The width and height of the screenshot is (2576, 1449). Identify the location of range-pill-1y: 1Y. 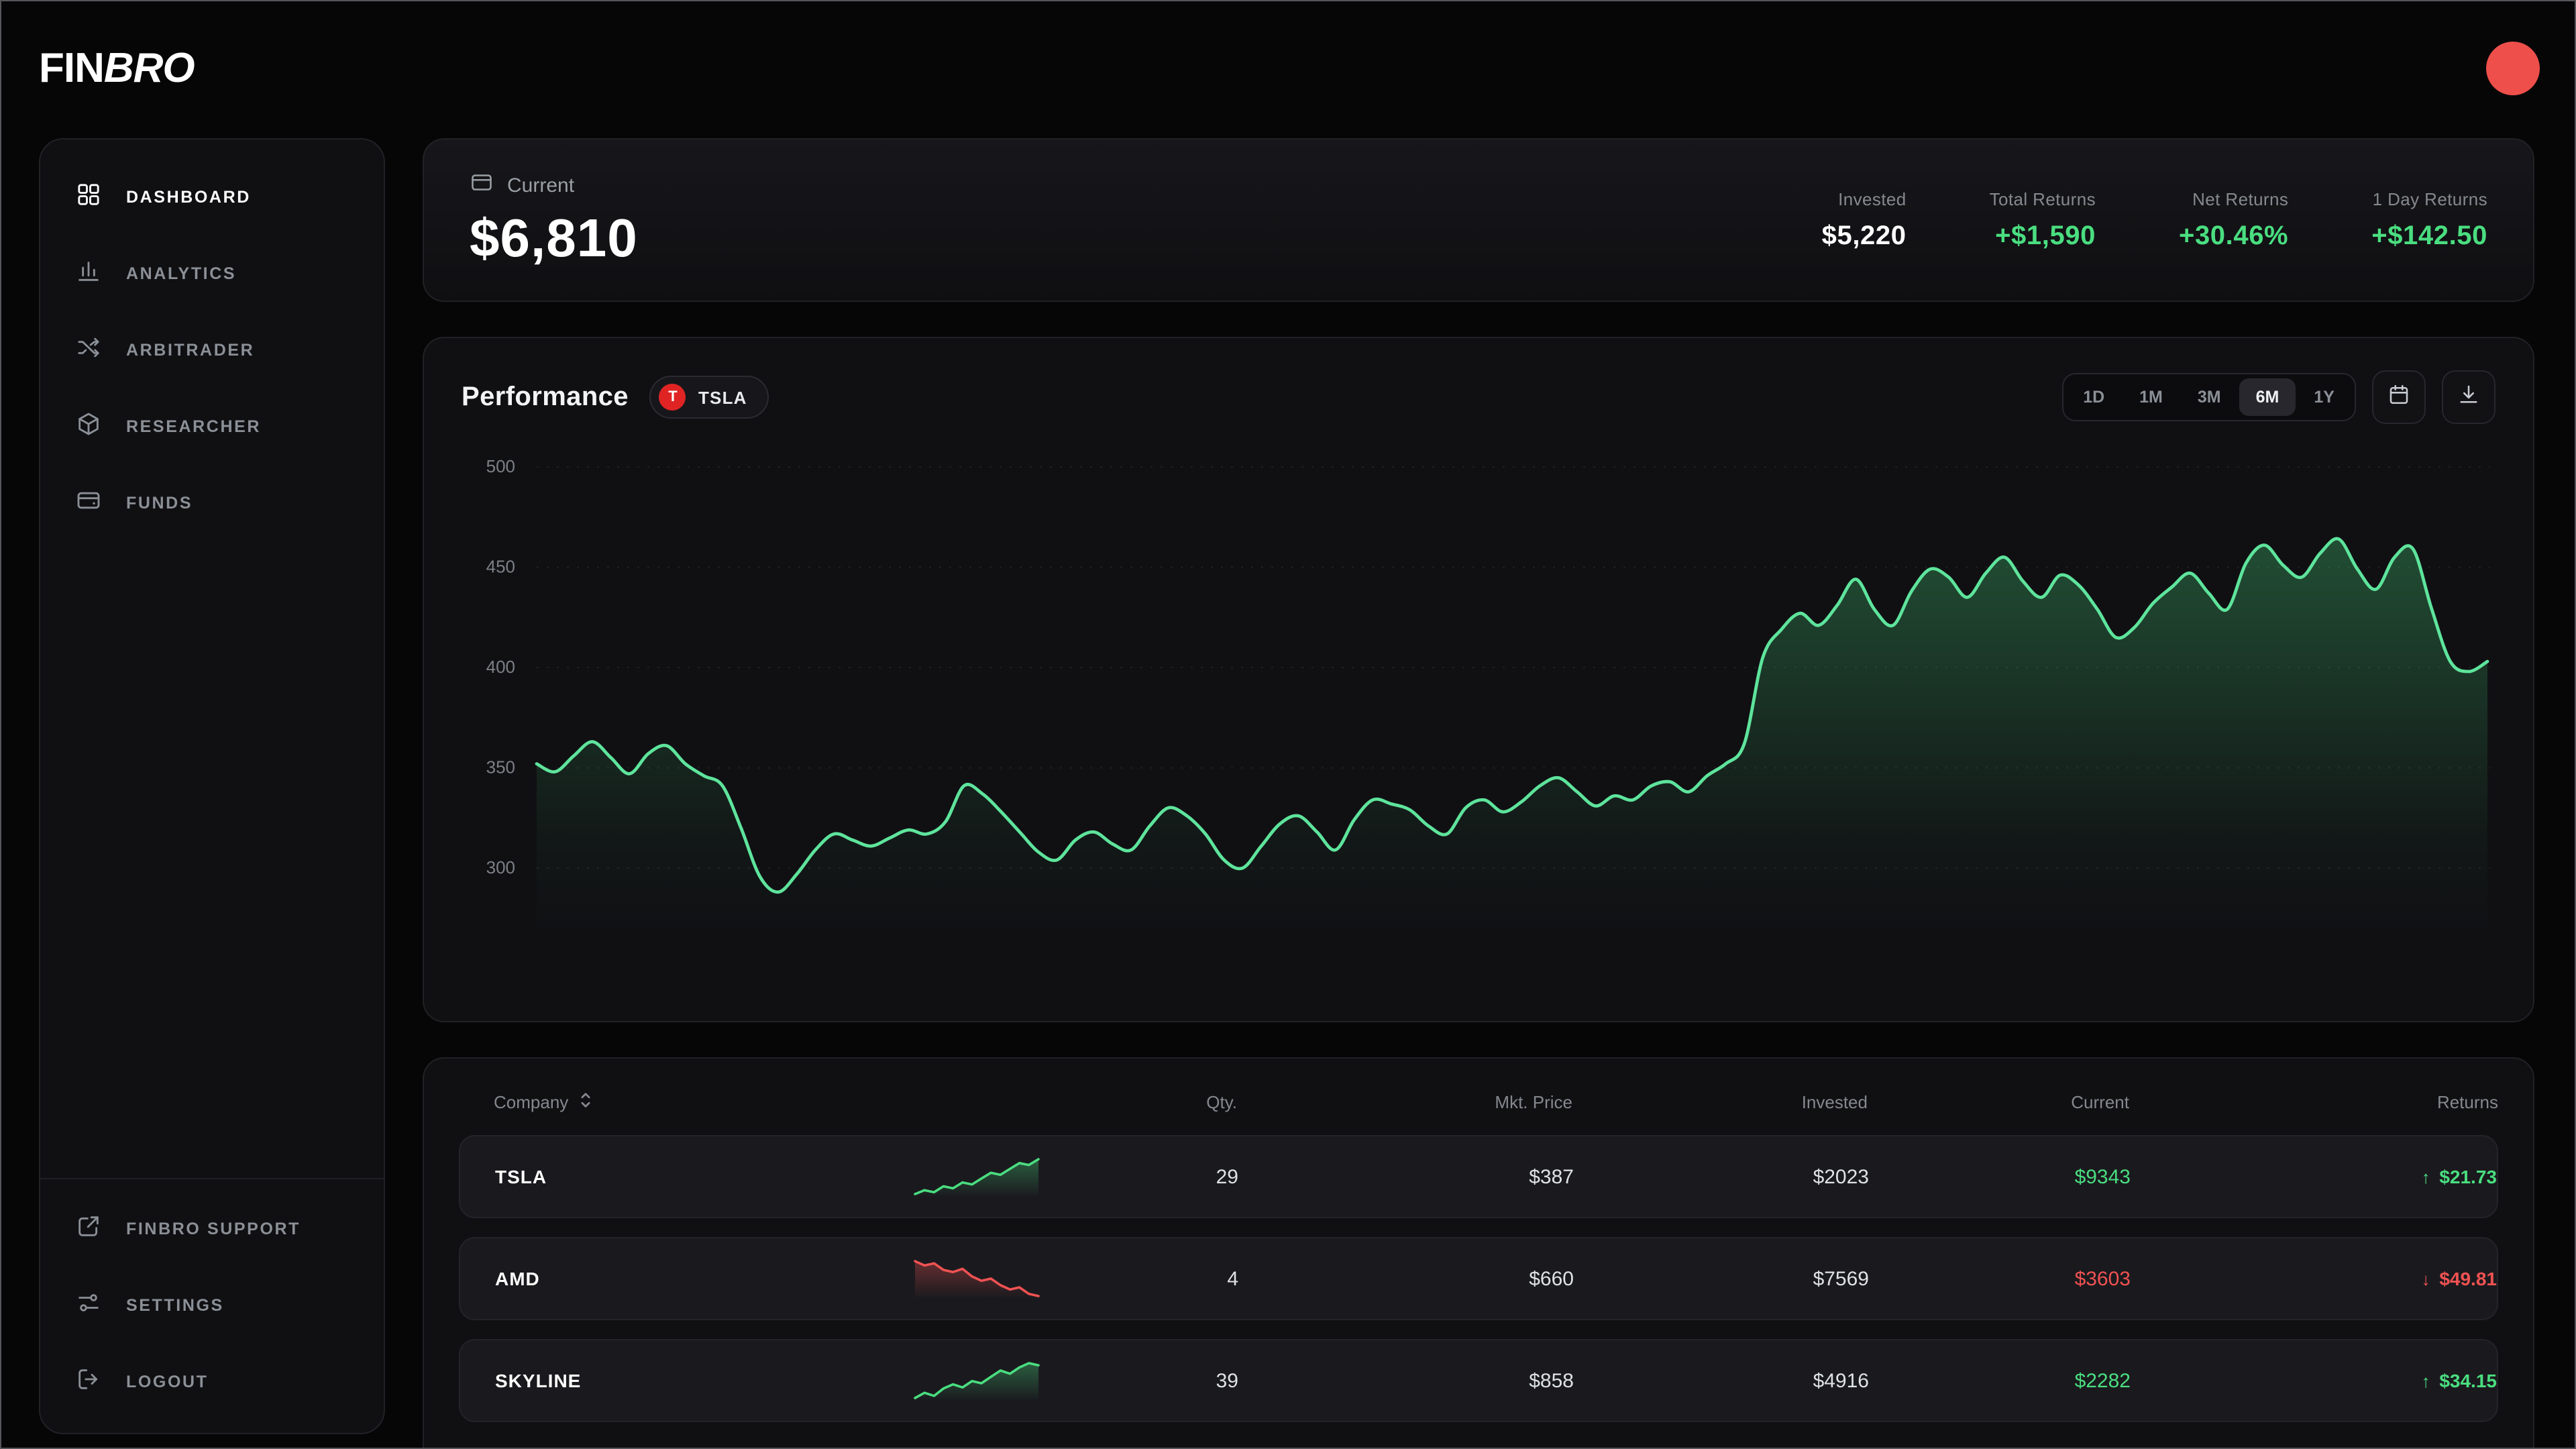
(2324, 397).